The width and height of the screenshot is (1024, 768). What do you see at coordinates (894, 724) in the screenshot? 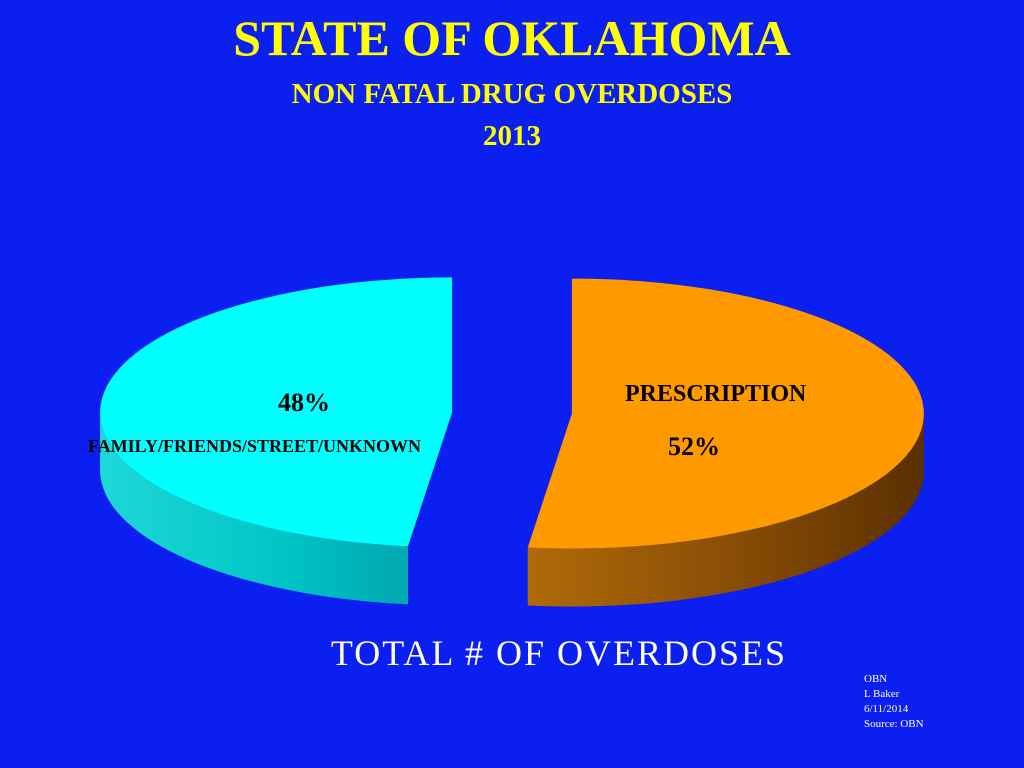
I see `footer-line: Source: OBN` at bounding box center [894, 724].